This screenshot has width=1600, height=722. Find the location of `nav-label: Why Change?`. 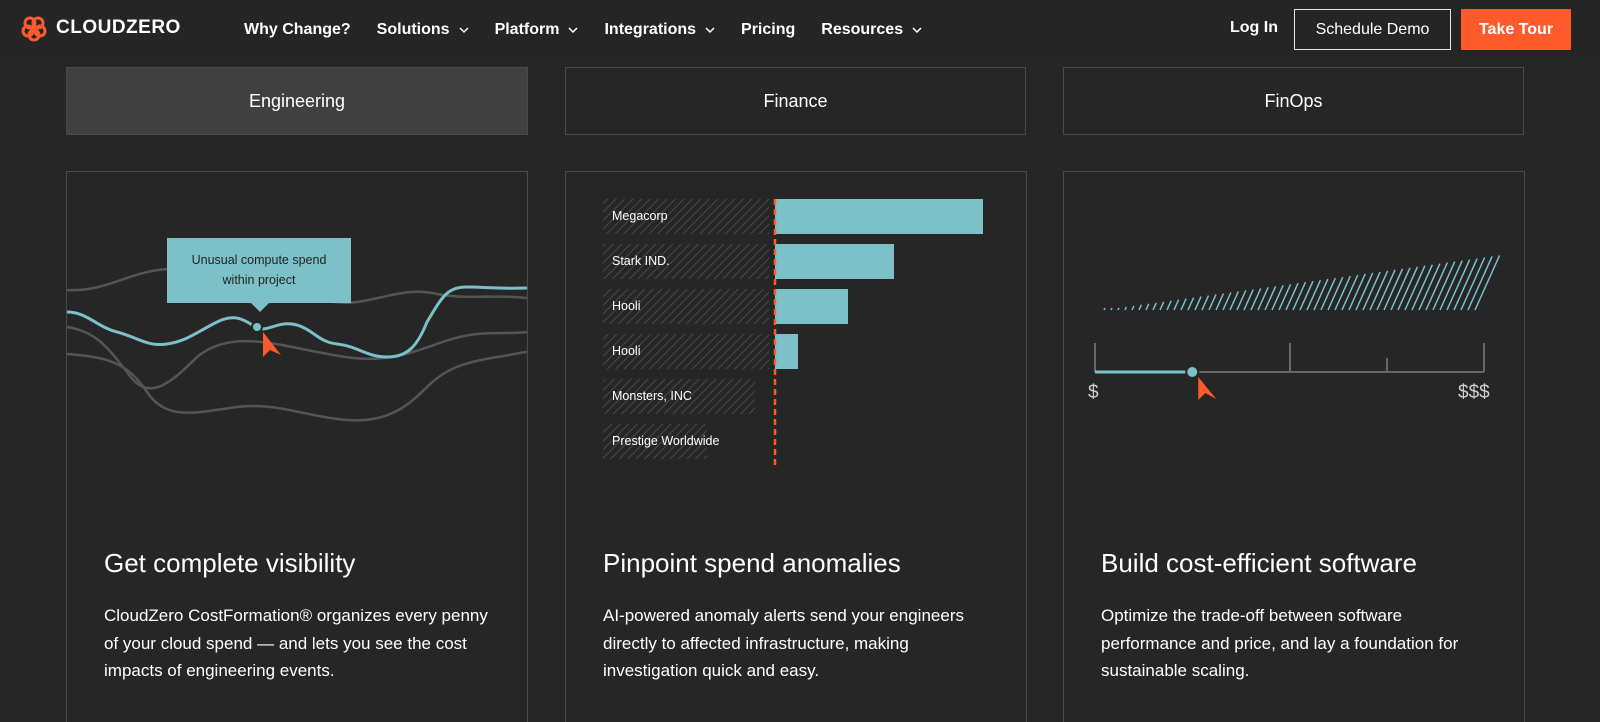

nav-label: Why Change? is located at coordinates (297, 29).